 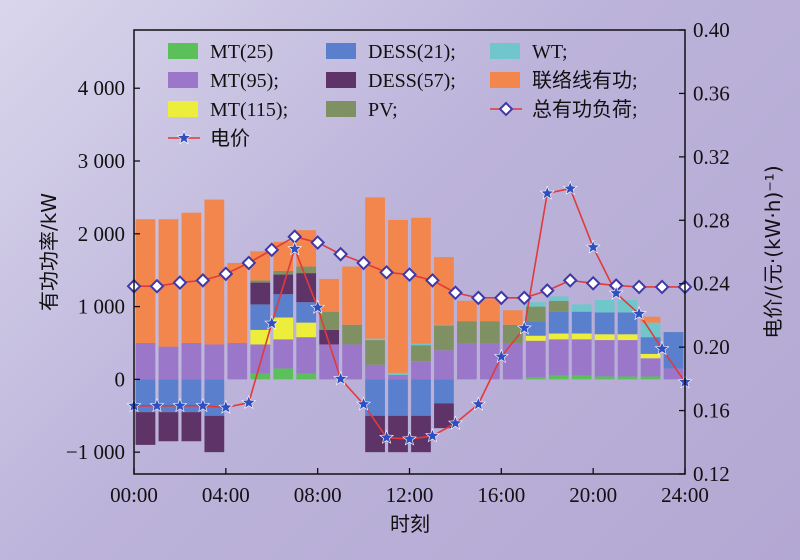 What do you see at coordinates (506, 109) in the screenshot?
I see `legend-load-diamond-icon` at bounding box center [506, 109].